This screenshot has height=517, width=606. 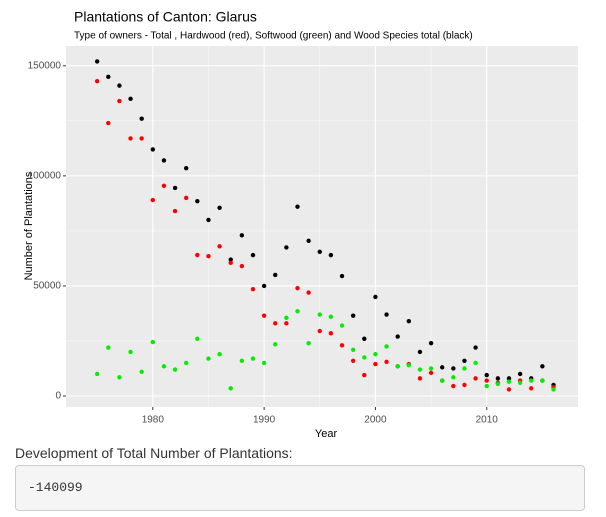 I want to click on output-value: -140099, so click(x=300, y=488).